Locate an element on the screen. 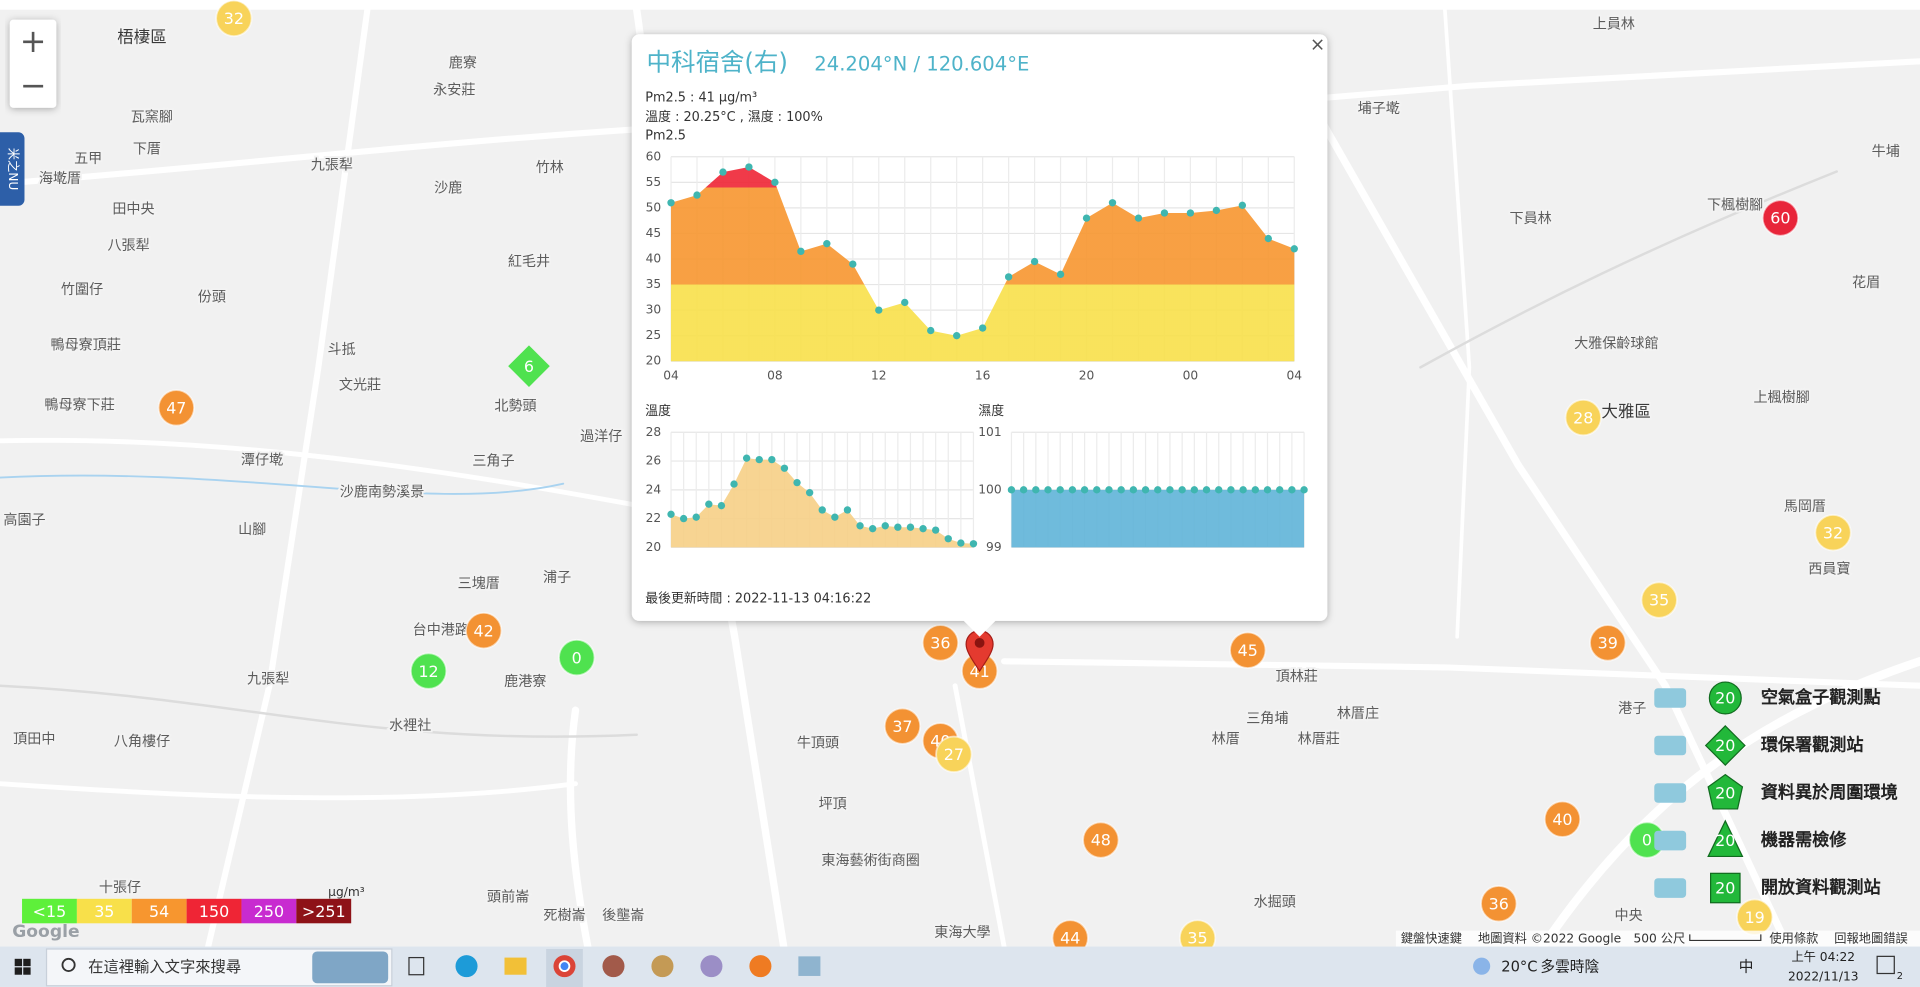 The height and width of the screenshot is (987, 1920). attribution-bg is located at coordinates (1657, 938).